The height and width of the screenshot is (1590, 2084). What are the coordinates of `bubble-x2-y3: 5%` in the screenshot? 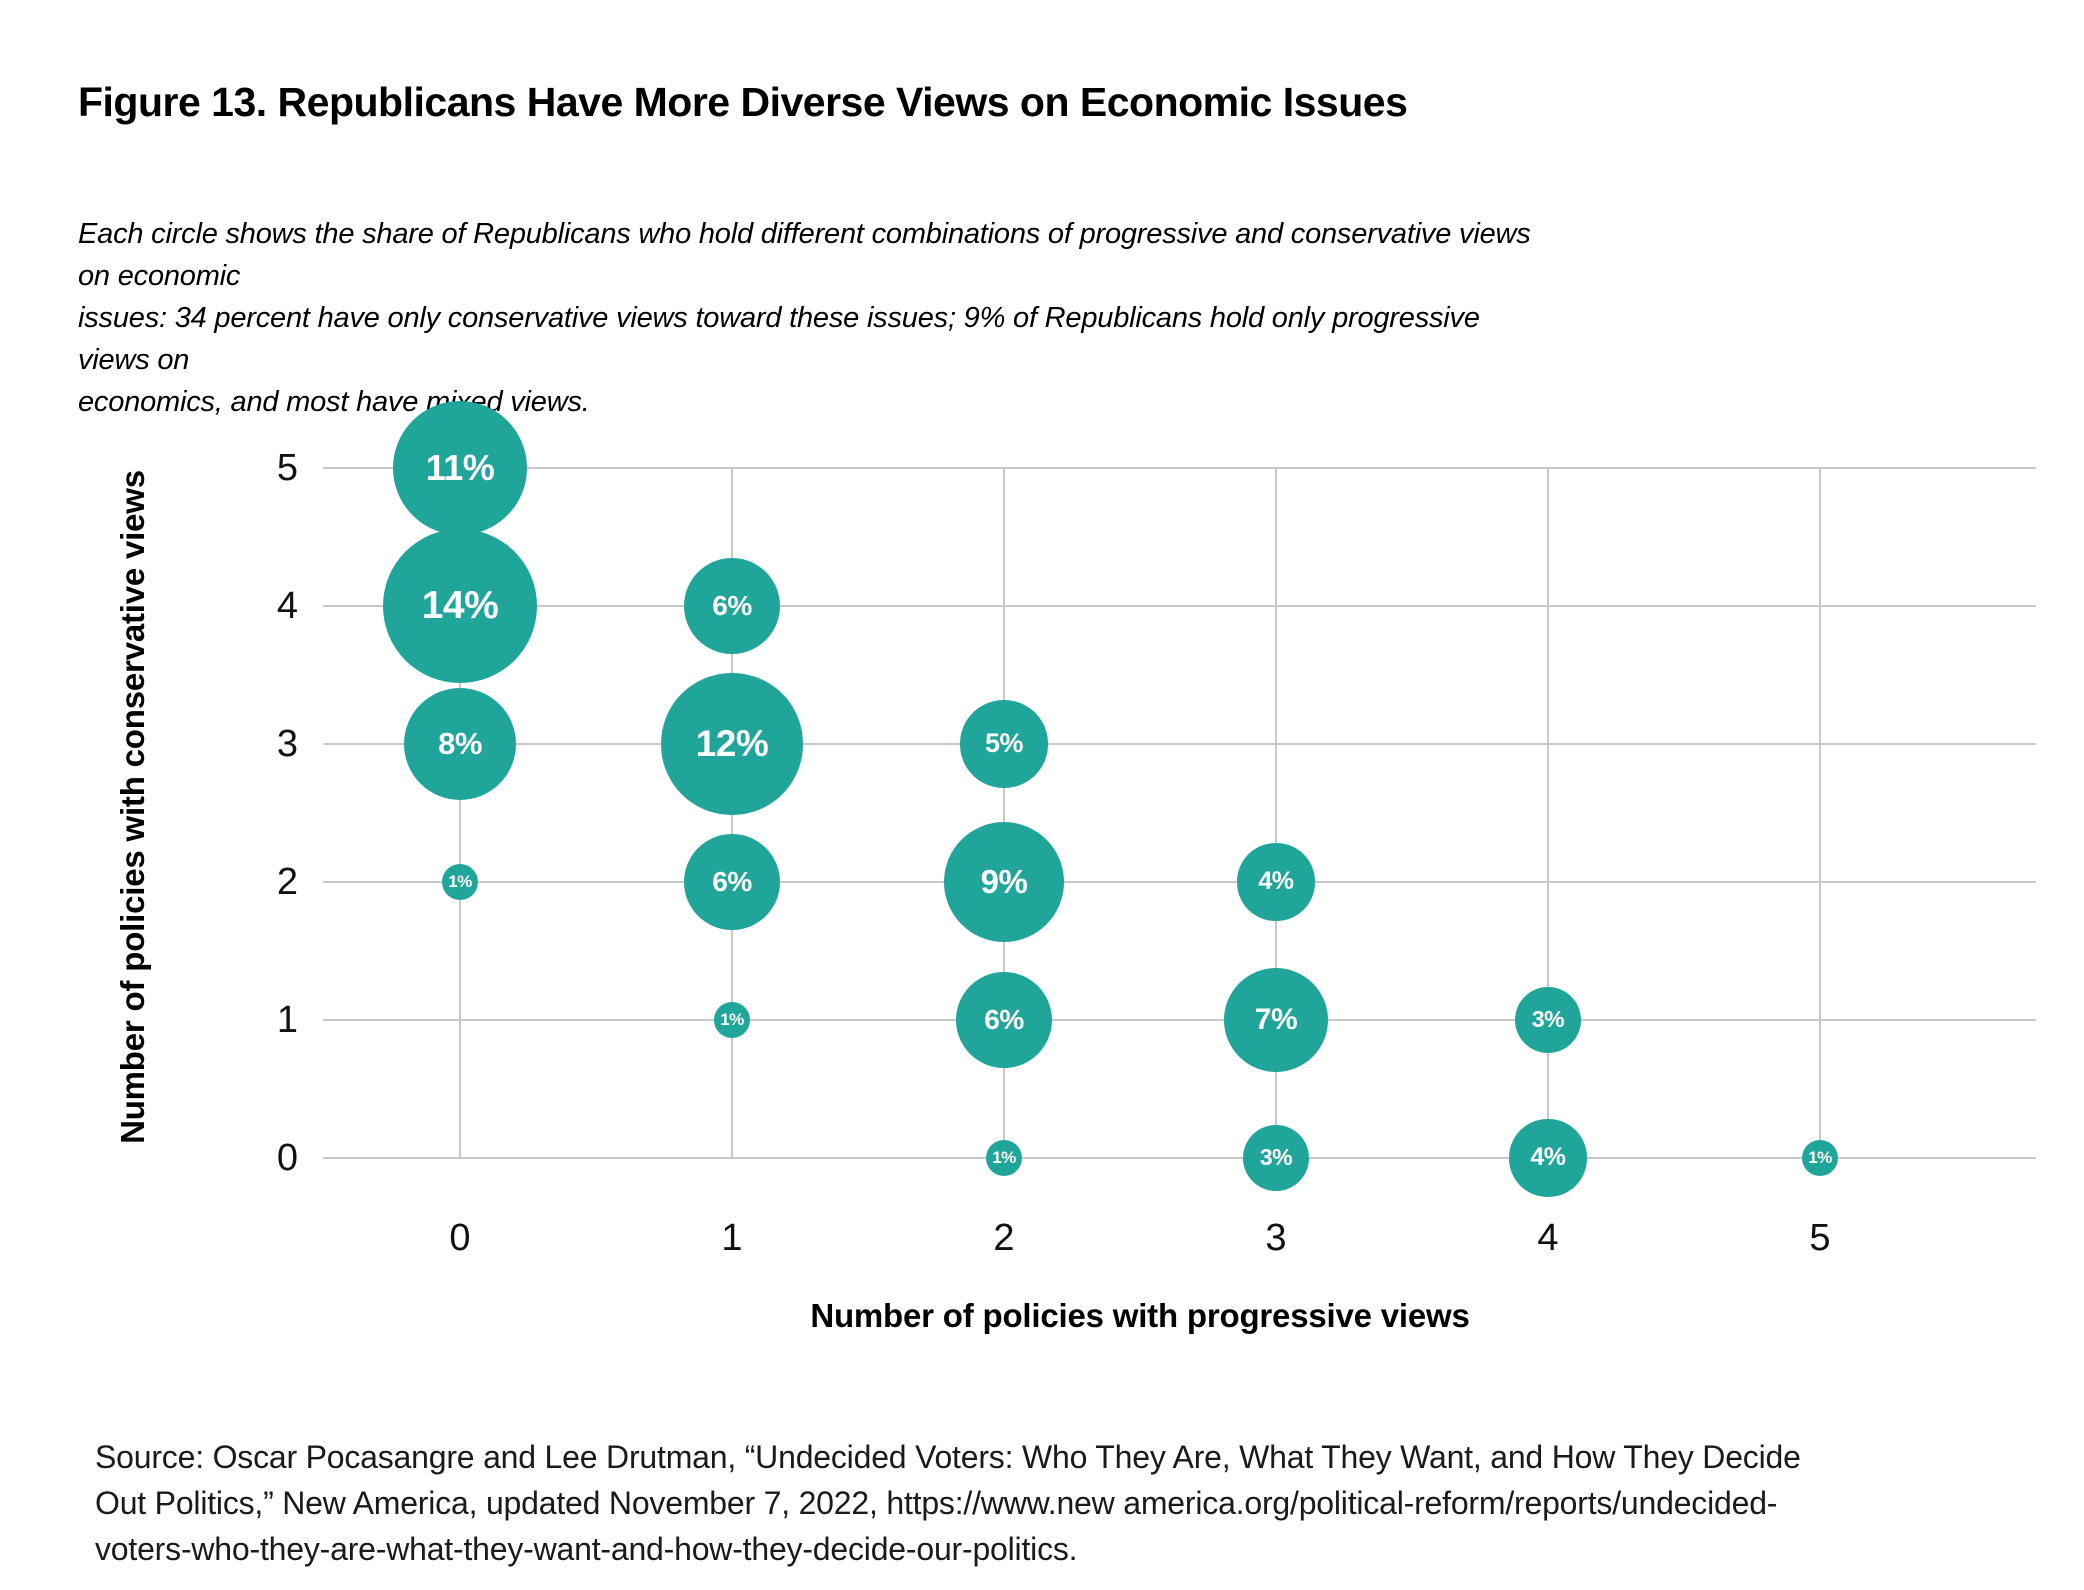 It's located at (1004, 744).